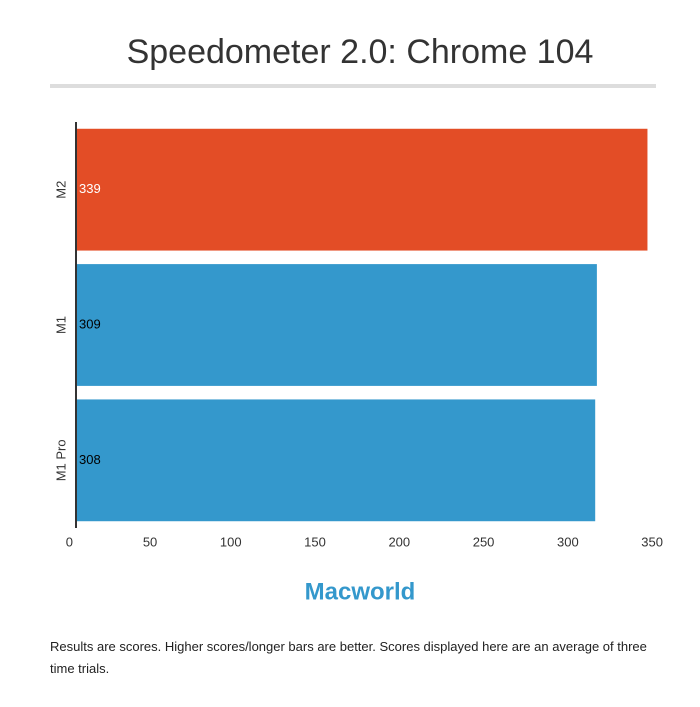  Describe the element at coordinates (652, 541) in the screenshot. I see `x-tick-label: 350` at that location.